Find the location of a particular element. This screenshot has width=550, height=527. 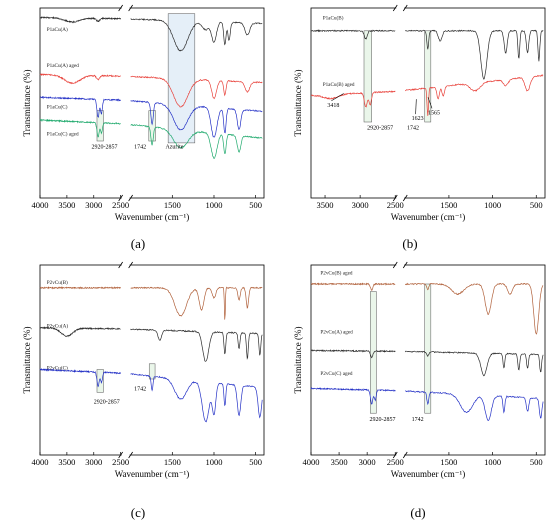

series-label: P2vCu(A) aged is located at coordinates (336, 331).